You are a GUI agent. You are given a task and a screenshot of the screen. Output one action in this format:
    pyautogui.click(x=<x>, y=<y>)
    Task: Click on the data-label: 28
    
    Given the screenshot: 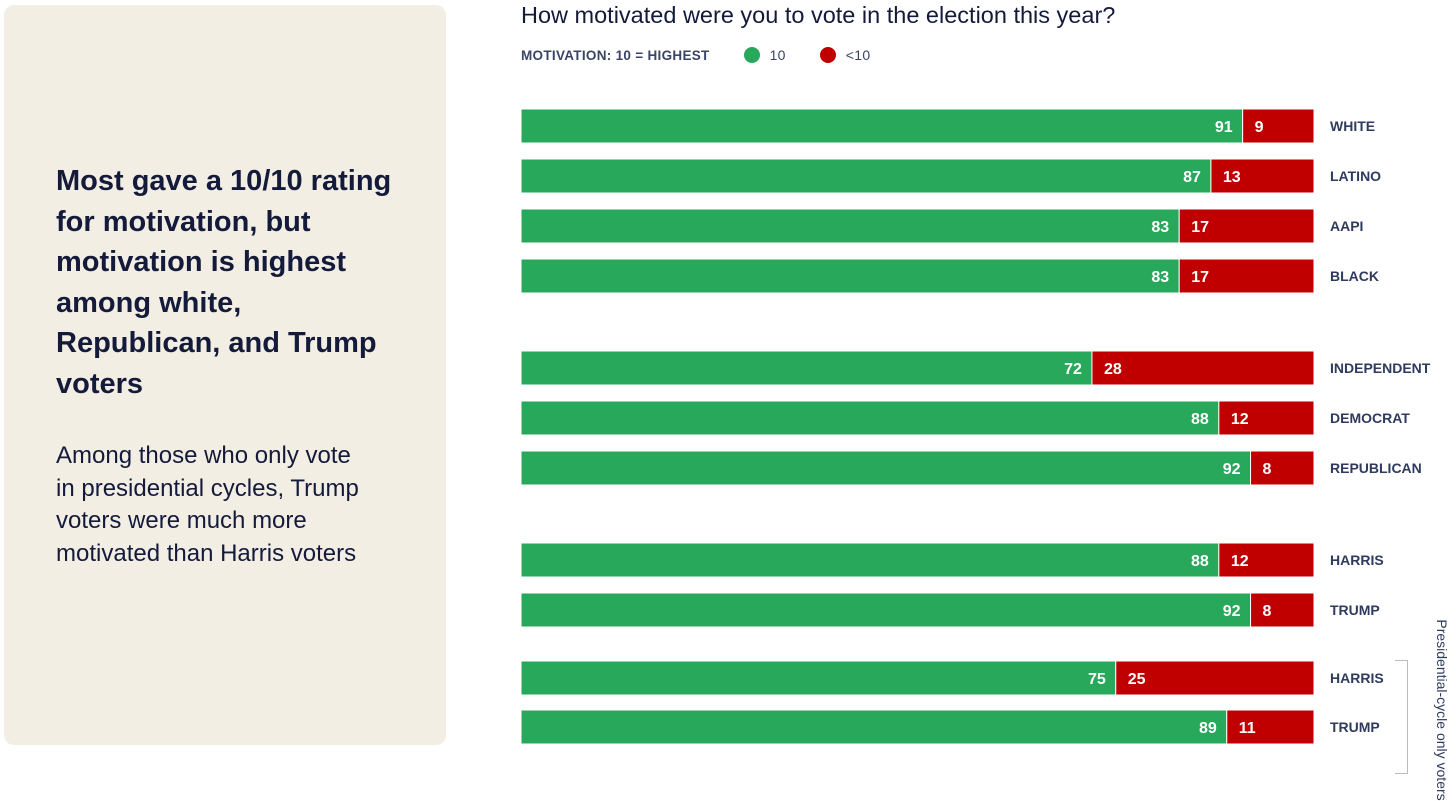 What is the action you would take?
    pyautogui.click(x=1113, y=369)
    